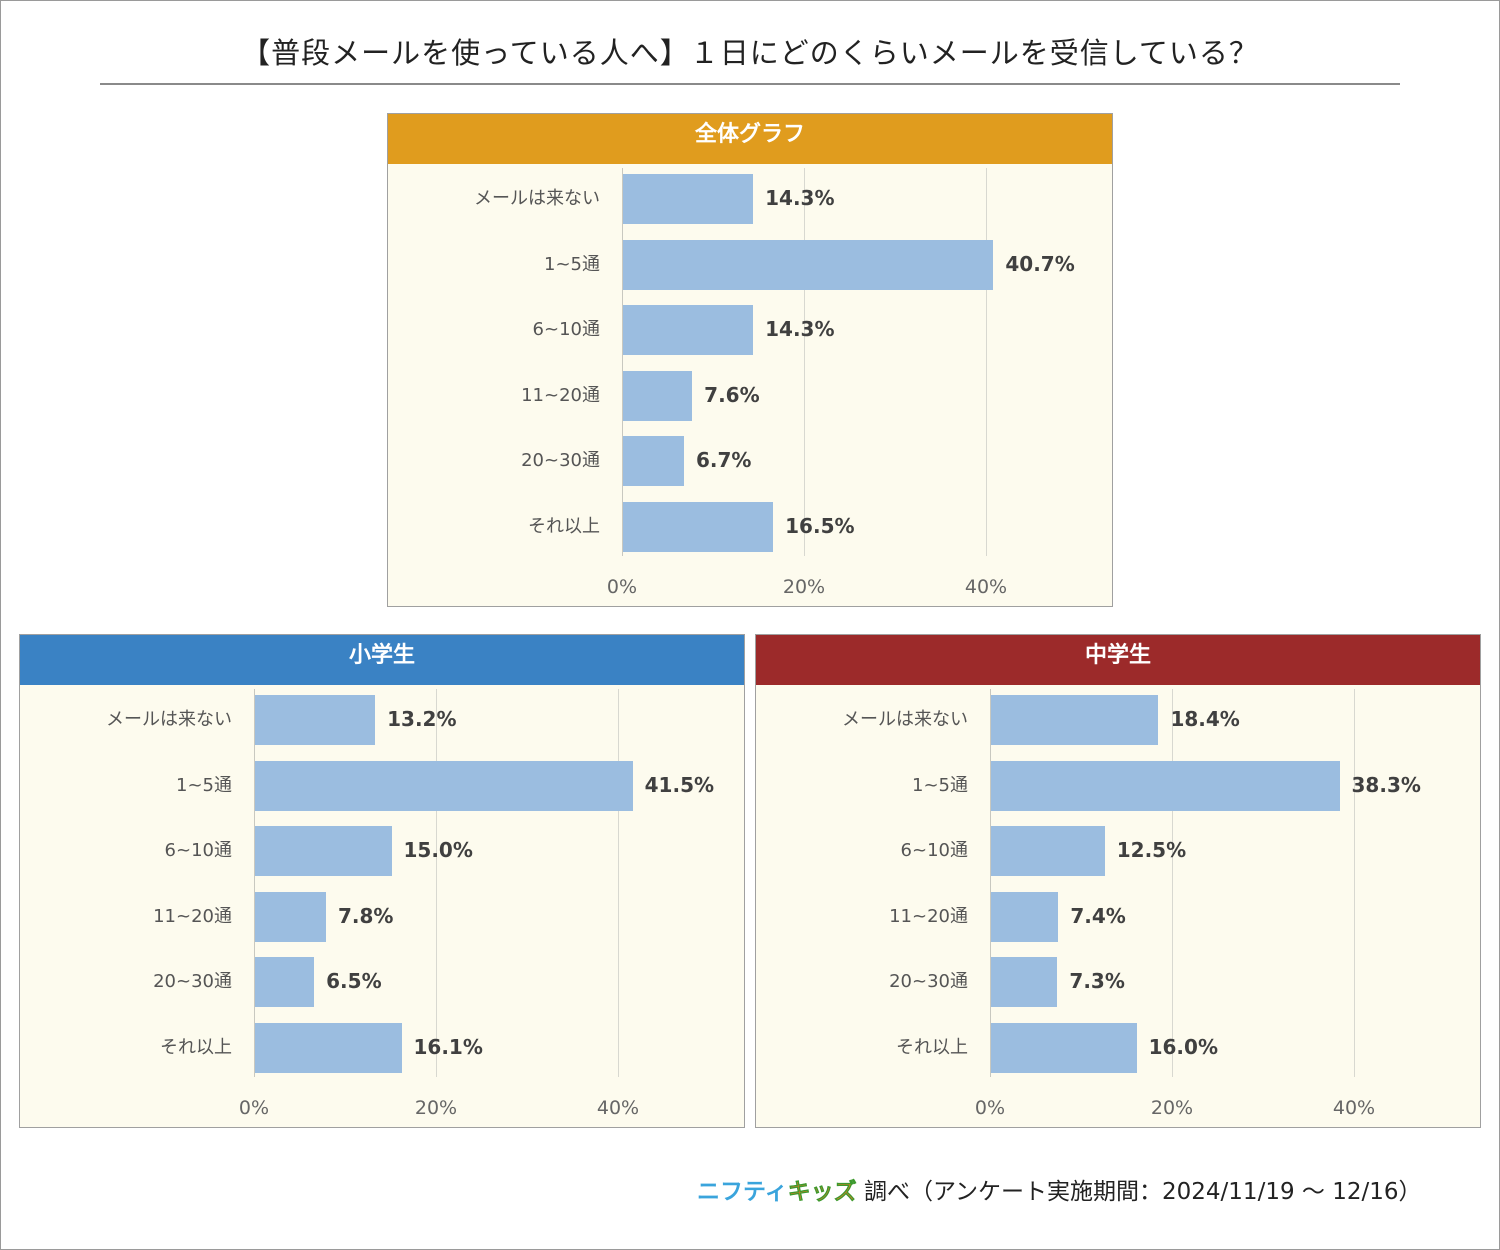 The image size is (1500, 1250). I want to click on value-label: 16.1%, so click(448, 1046).